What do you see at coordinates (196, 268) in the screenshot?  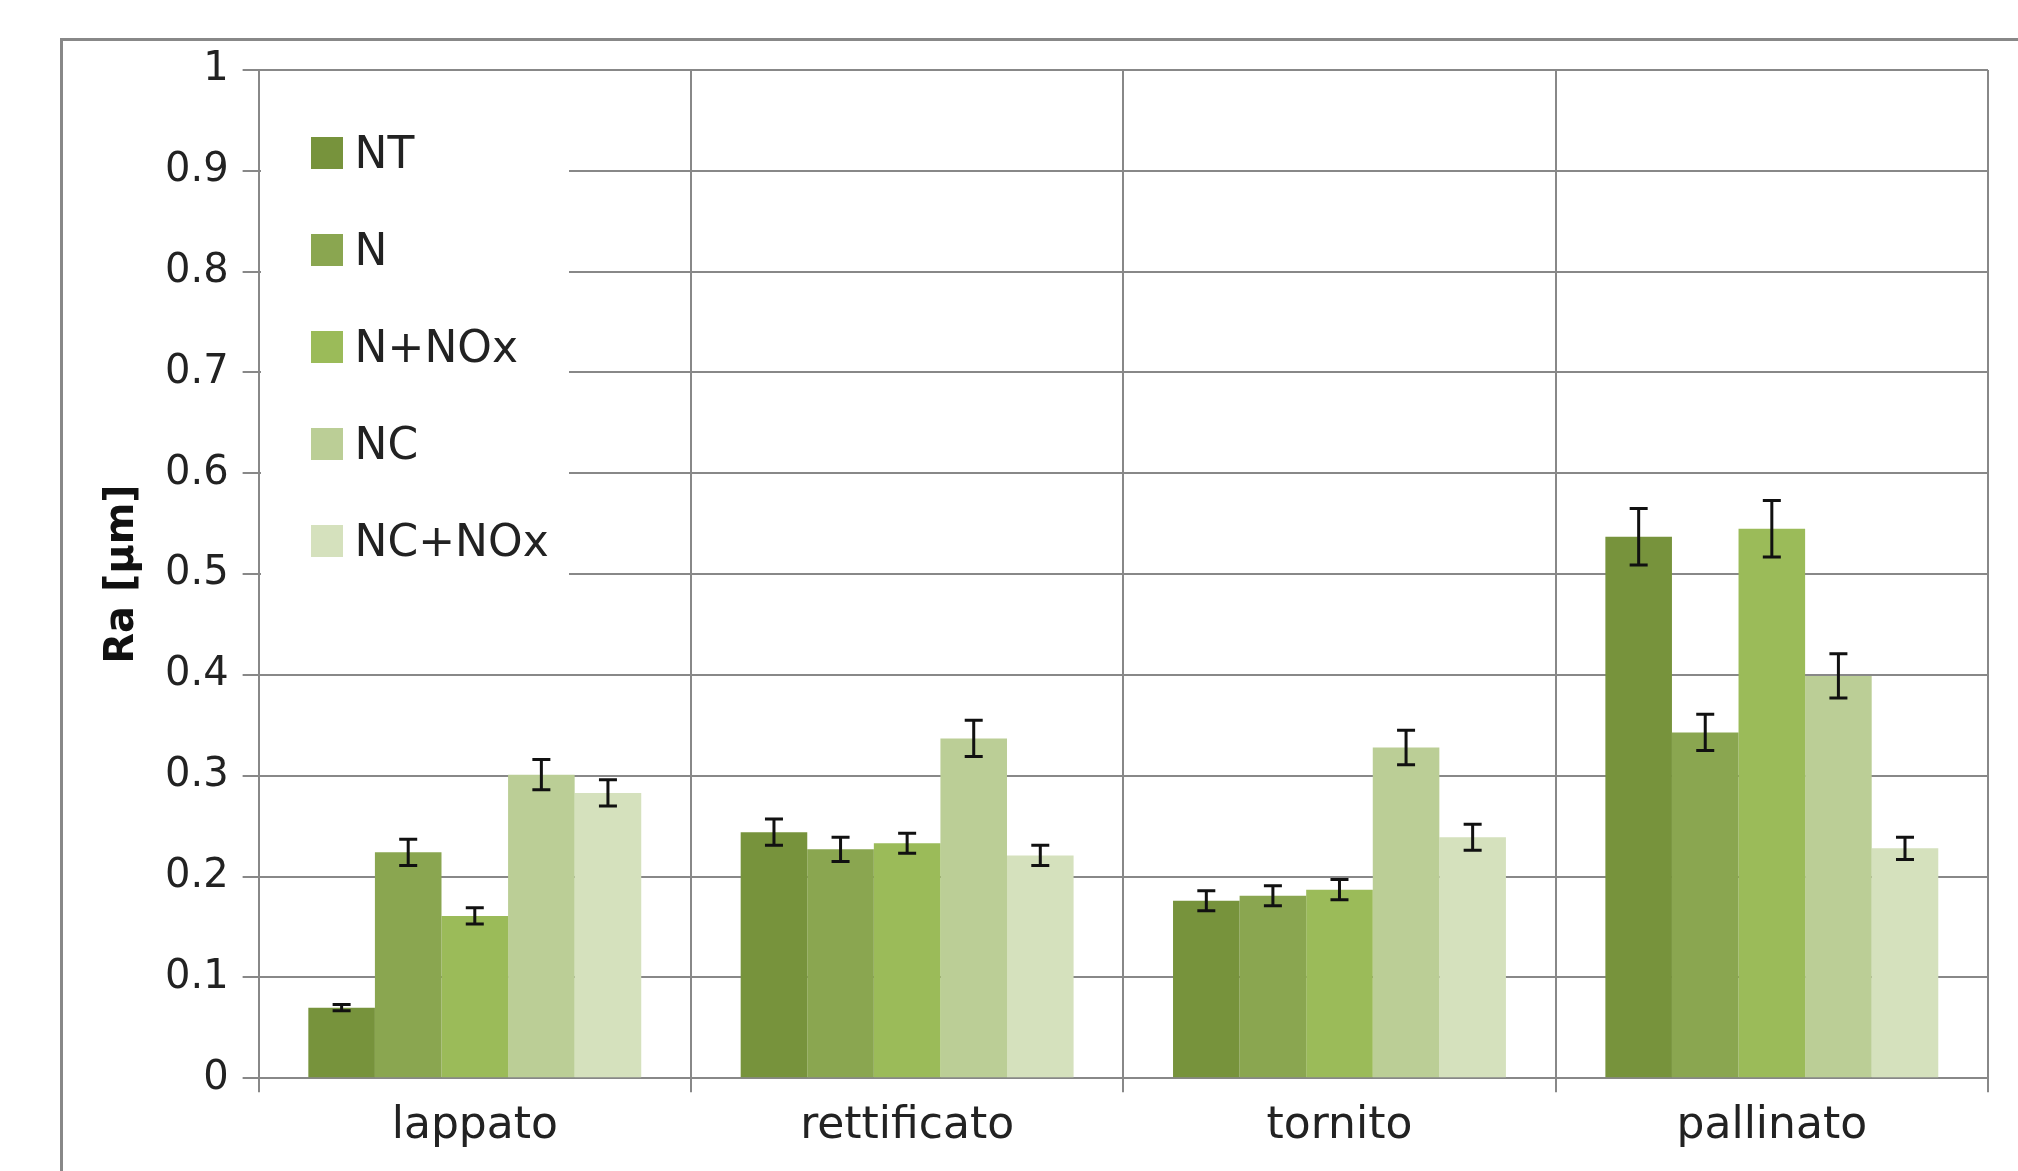 I see `y-tick-label: 0.8` at bounding box center [196, 268].